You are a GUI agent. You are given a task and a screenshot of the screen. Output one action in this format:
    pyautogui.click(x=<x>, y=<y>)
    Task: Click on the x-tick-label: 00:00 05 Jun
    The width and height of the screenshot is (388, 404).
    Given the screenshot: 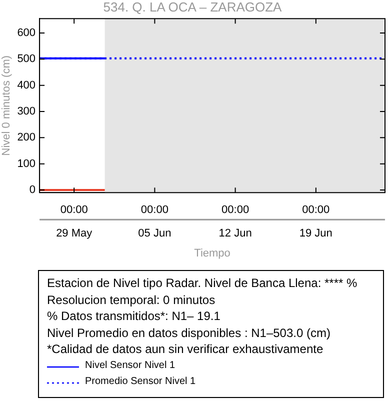 What is the action you would take?
    pyautogui.click(x=155, y=222)
    